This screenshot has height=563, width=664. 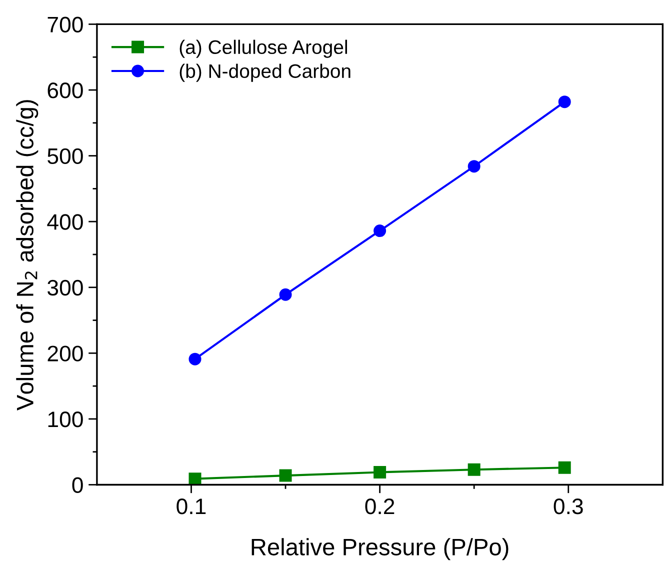 What do you see at coordinates (191, 506) in the screenshot?
I see `x-tick-label: 0.1` at bounding box center [191, 506].